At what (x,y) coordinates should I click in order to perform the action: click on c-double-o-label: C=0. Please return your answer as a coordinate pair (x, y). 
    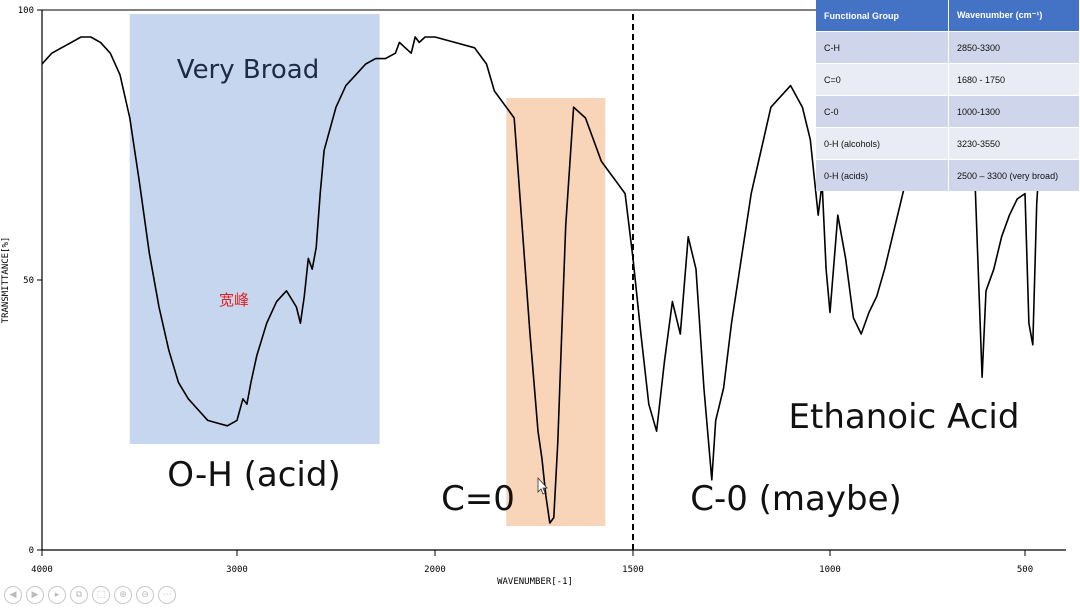
    Looking at the image, I should click on (478, 499).